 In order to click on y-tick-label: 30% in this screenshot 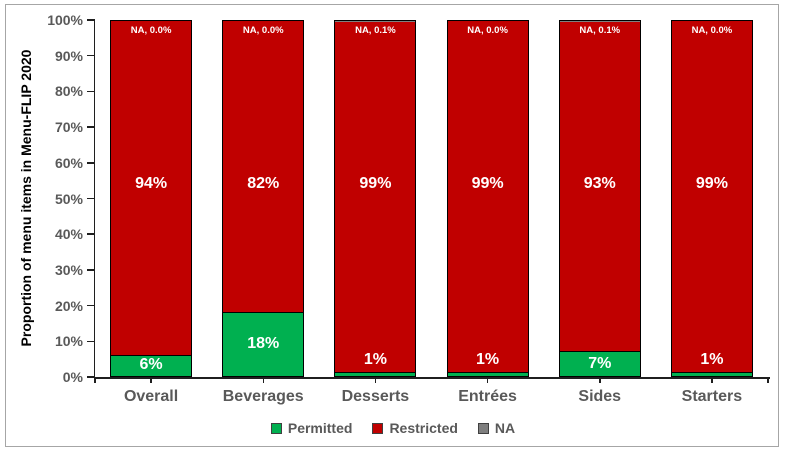, I will do `click(68, 269)`.